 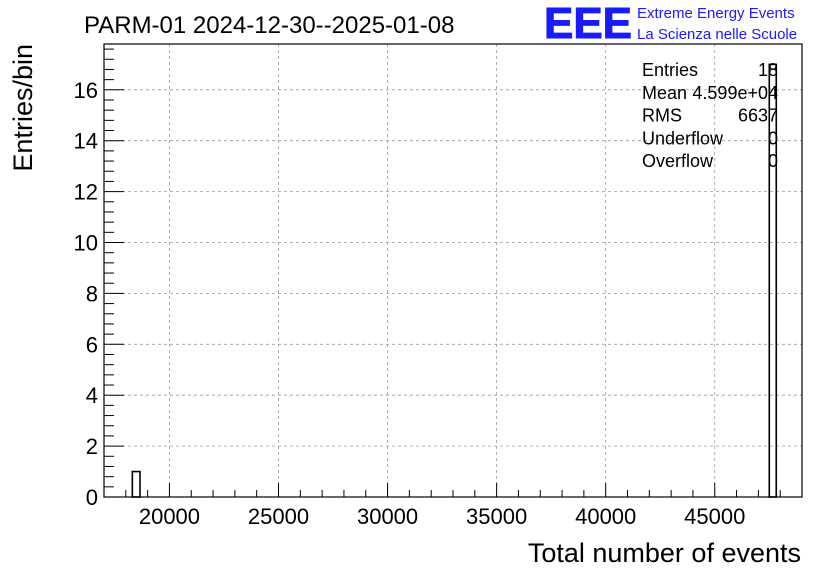 I want to click on y-tick-label: 10, so click(x=86, y=243).